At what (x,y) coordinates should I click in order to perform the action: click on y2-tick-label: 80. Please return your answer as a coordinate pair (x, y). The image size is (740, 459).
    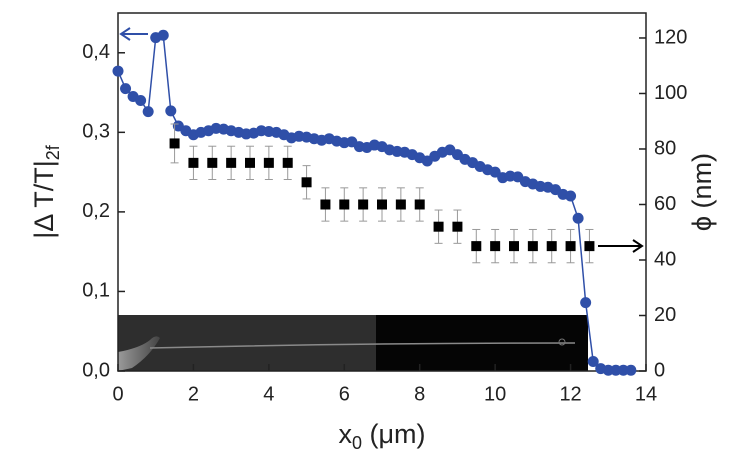
    Looking at the image, I should click on (665, 148).